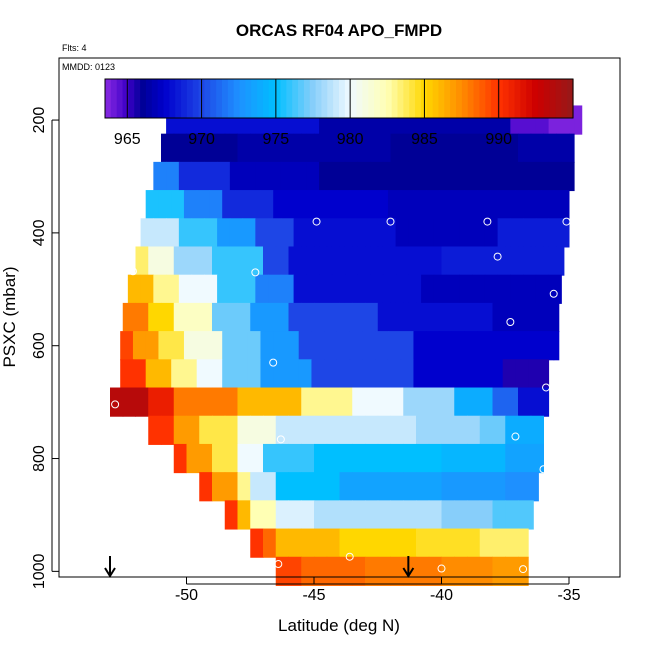  Describe the element at coordinates (127, 139) in the screenshot. I see `colorbar-tick-label: 965` at that location.